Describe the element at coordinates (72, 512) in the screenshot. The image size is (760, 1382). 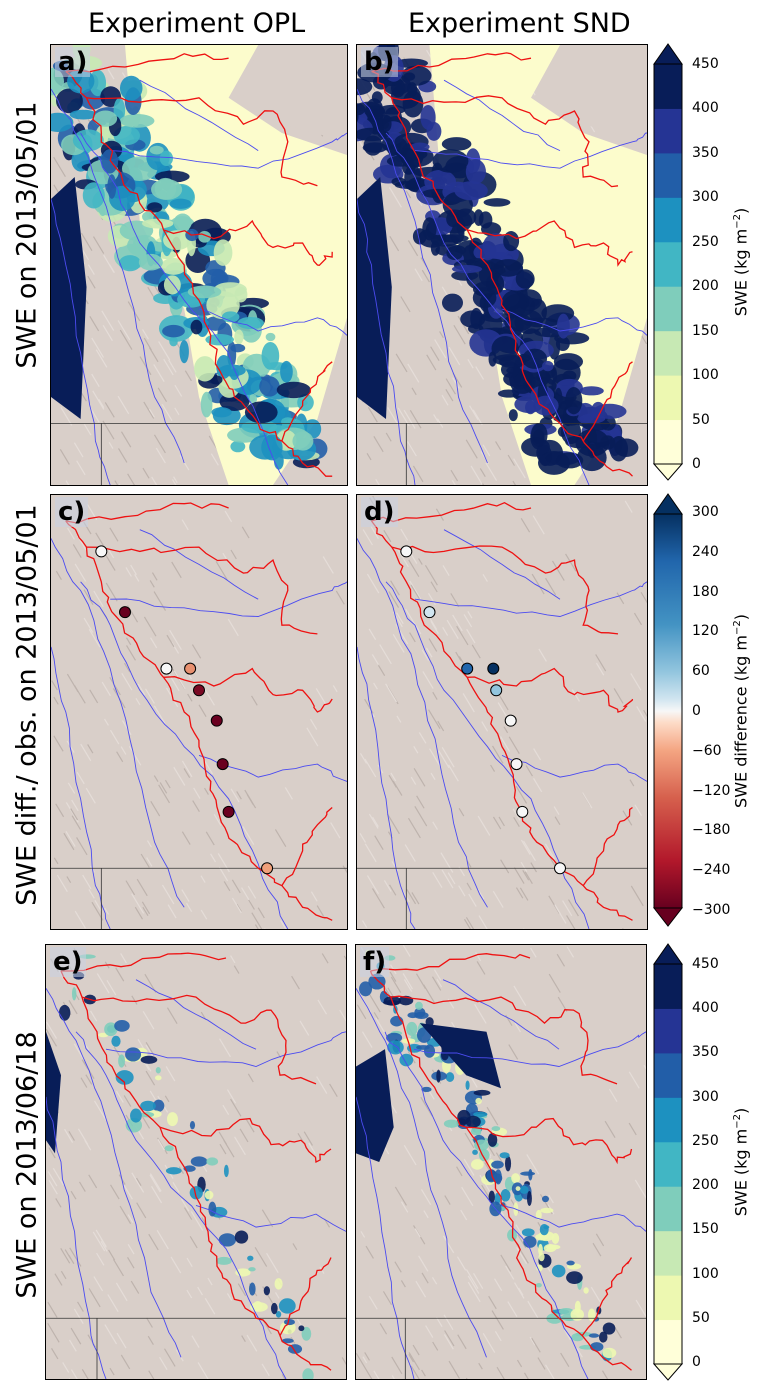
I see `panel-label-c: c)` at that location.